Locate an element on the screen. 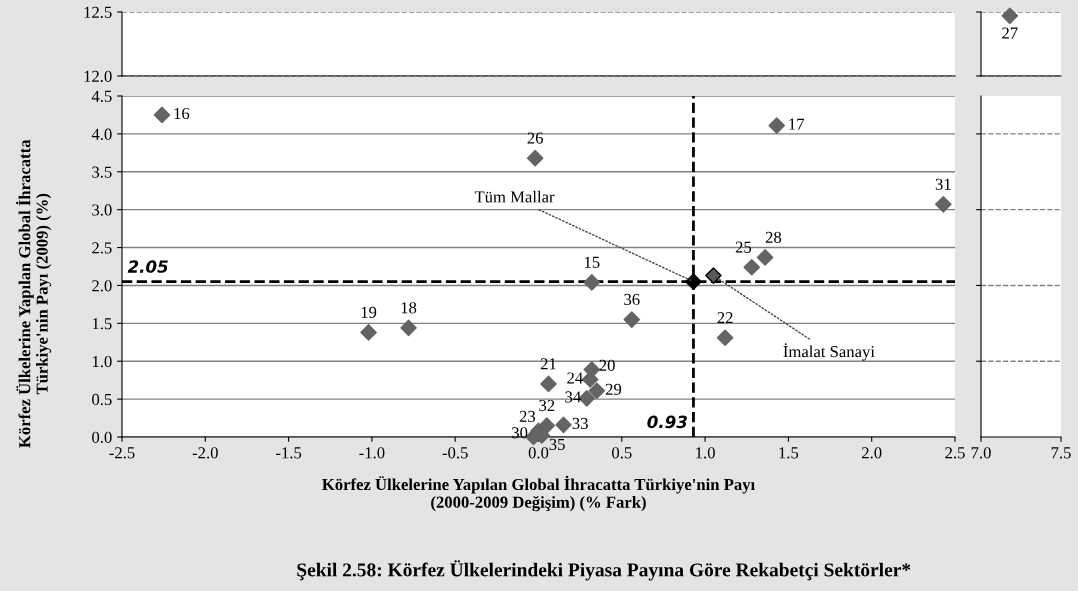  x-tick-label: 0.5 is located at coordinates (622, 453).